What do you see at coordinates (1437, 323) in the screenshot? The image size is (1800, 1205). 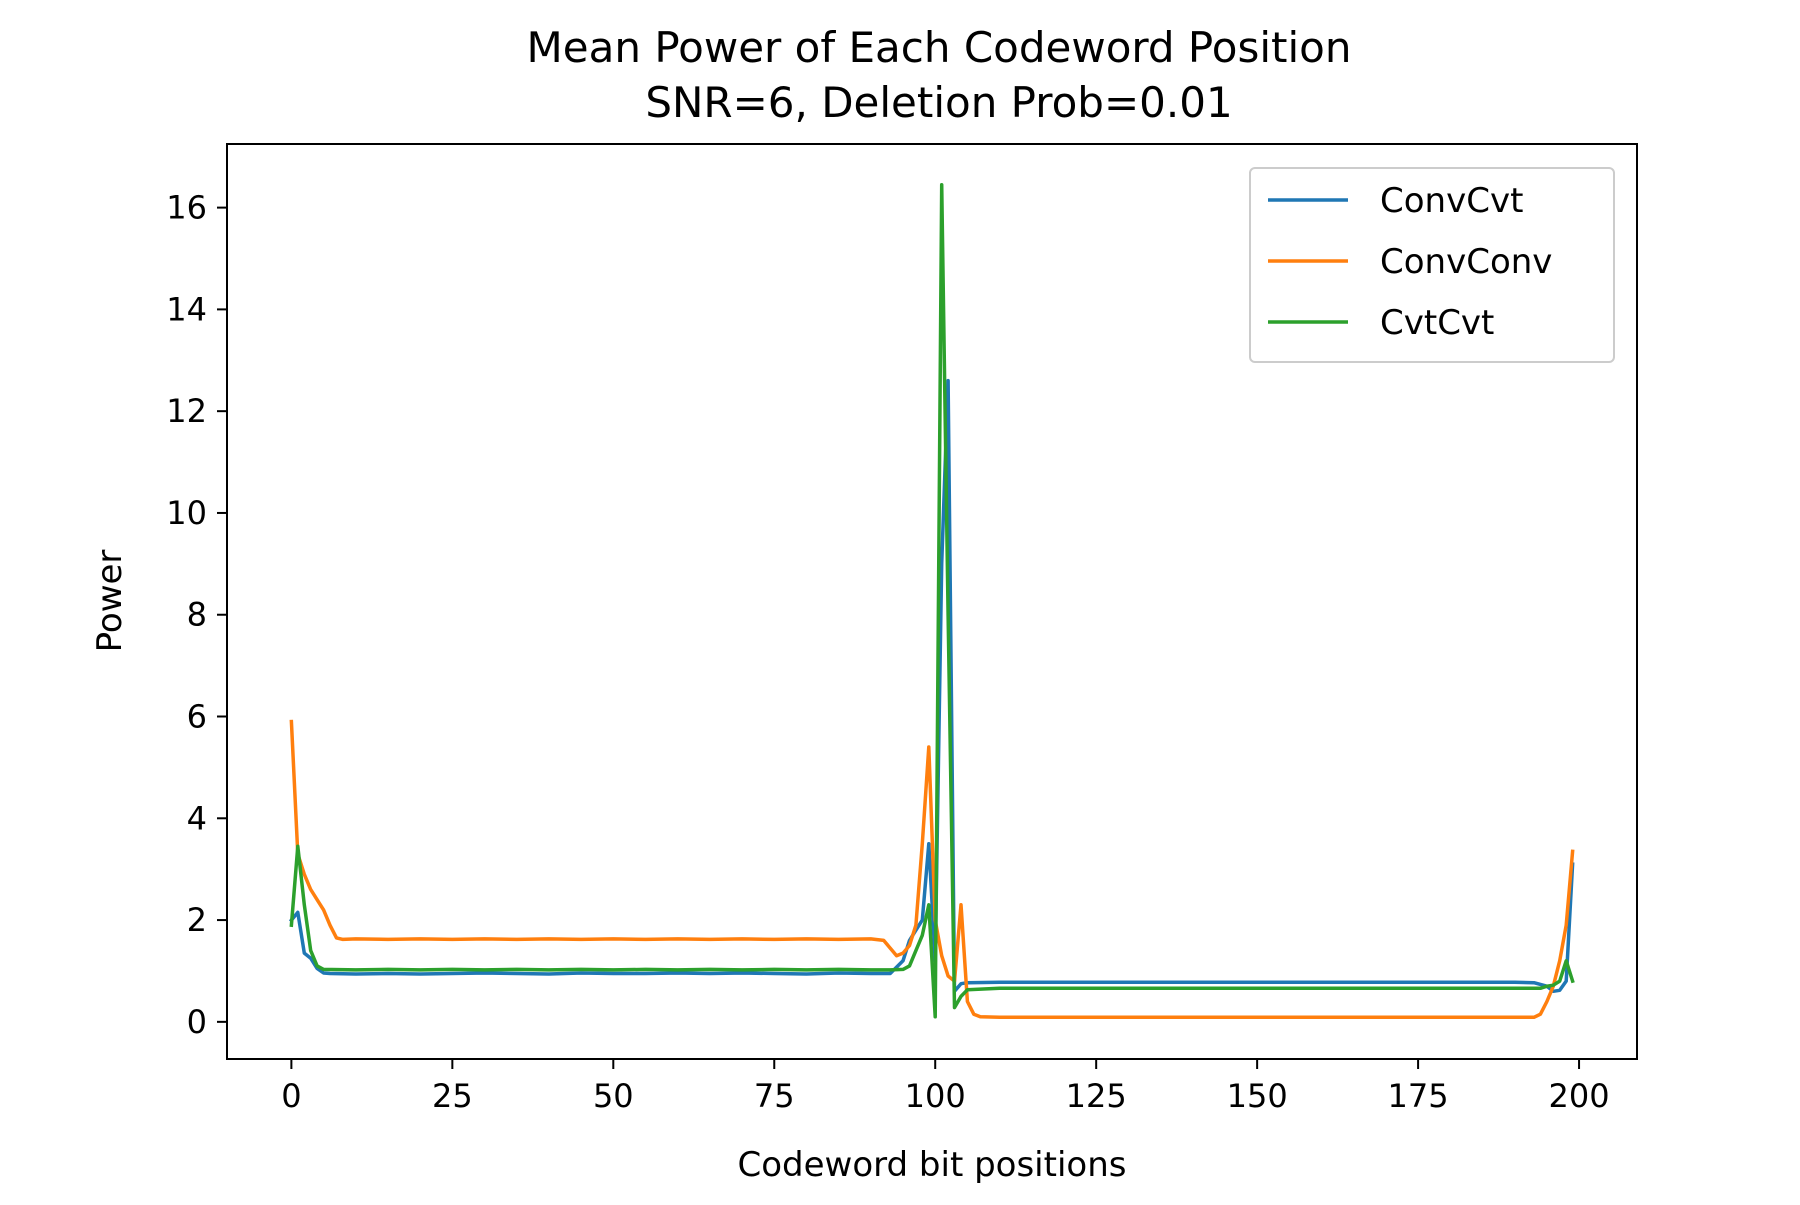 I see `legend-label-cvtcvt: CvtCvt` at bounding box center [1437, 323].